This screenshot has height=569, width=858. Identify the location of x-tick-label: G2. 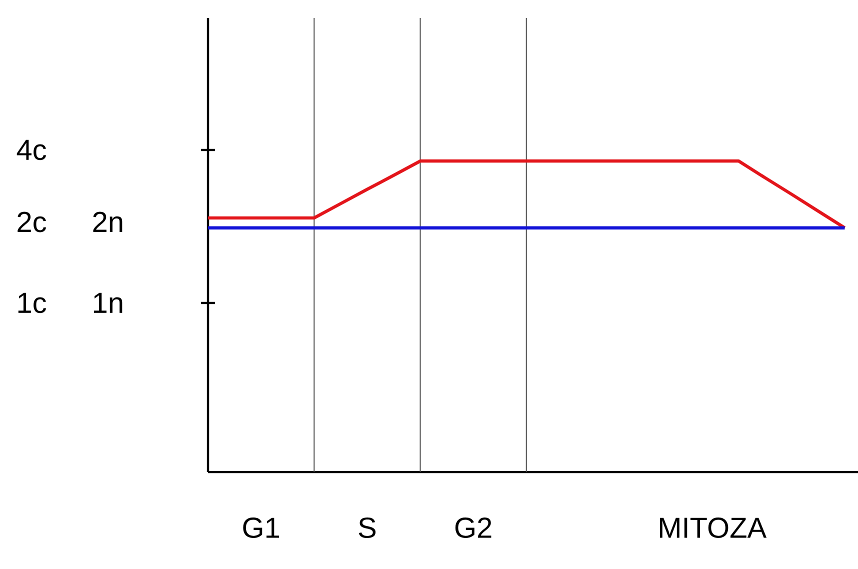
(473, 528).